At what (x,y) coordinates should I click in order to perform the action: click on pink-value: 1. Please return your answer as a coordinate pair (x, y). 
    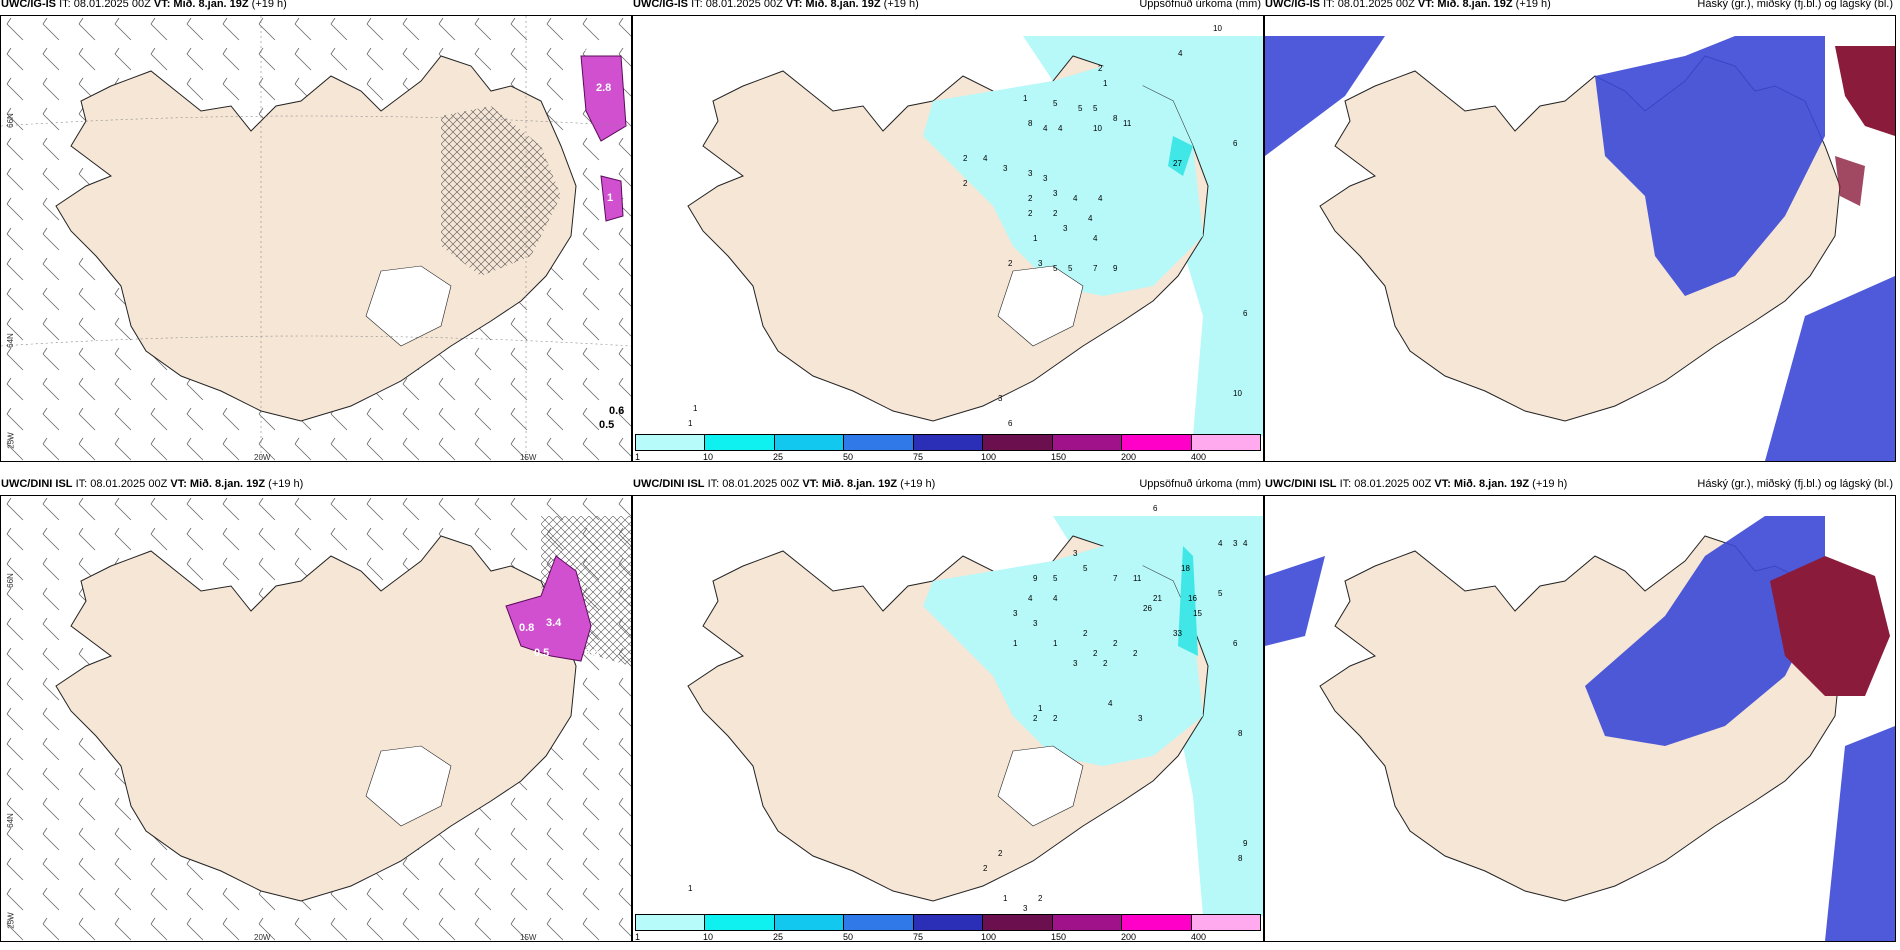
    Looking at the image, I should click on (610, 198).